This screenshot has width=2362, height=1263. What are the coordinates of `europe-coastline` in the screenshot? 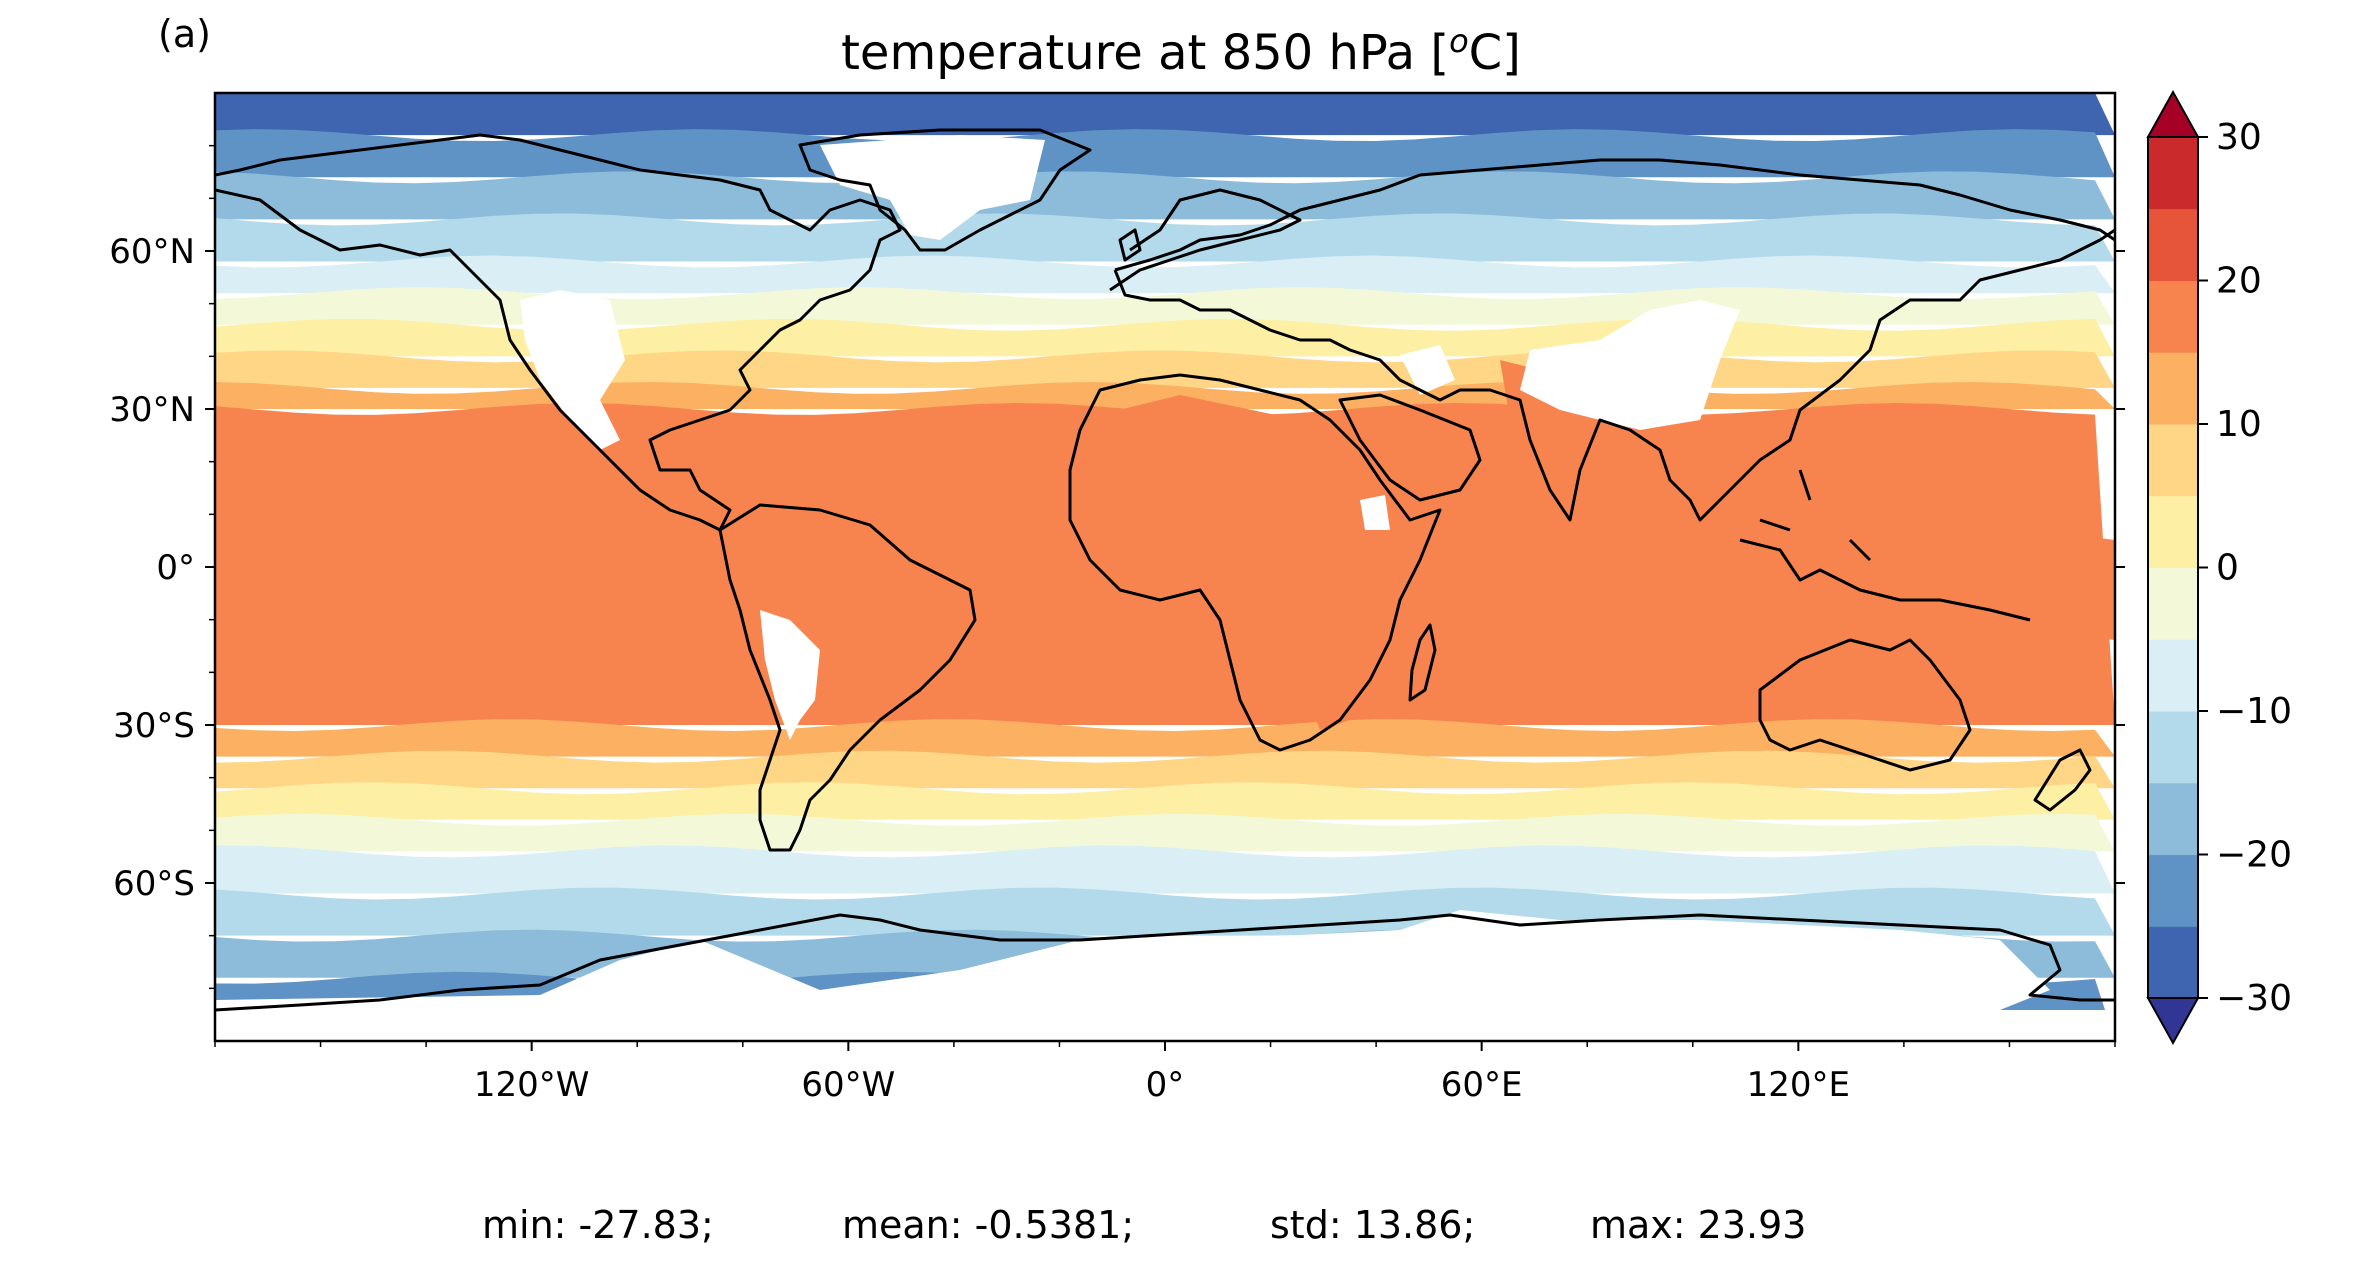 It's located at (1205, 240).